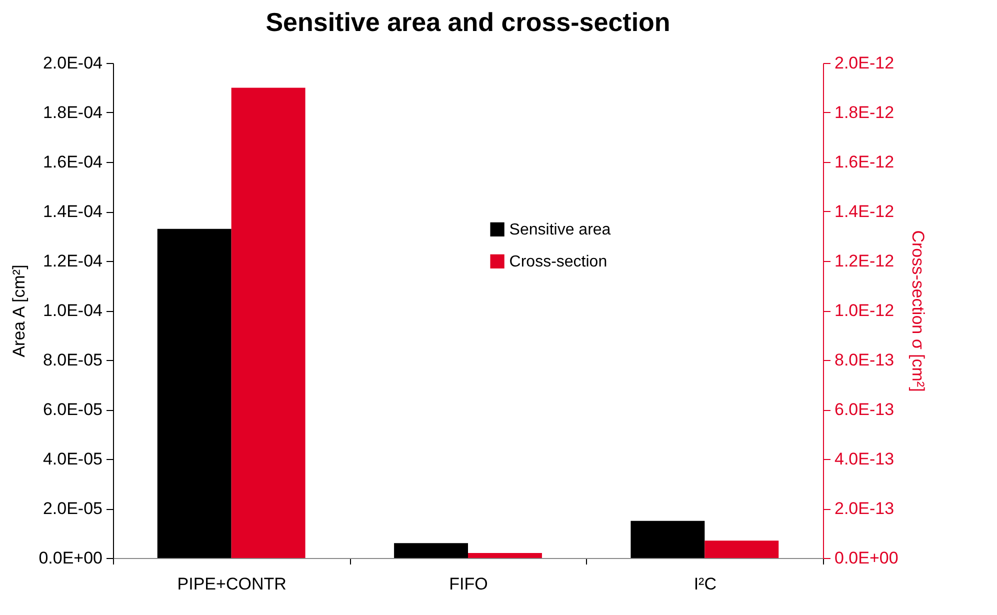 The height and width of the screenshot is (615, 997). What do you see at coordinates (72, 360) in the screenshot?
I see `y-tick-label: 8.0E-05` at bounding box center [72, 360].